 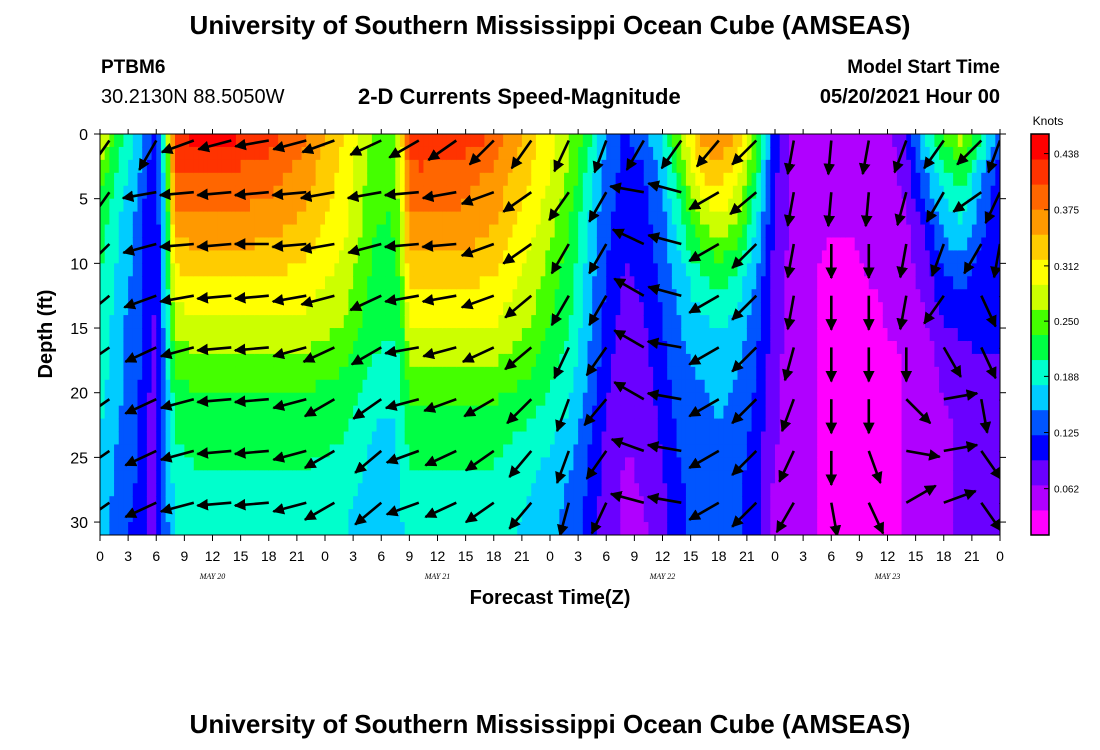 I want to click on model-start-value: 05/20/2021 Hour 00, so click(x=909, y=97).